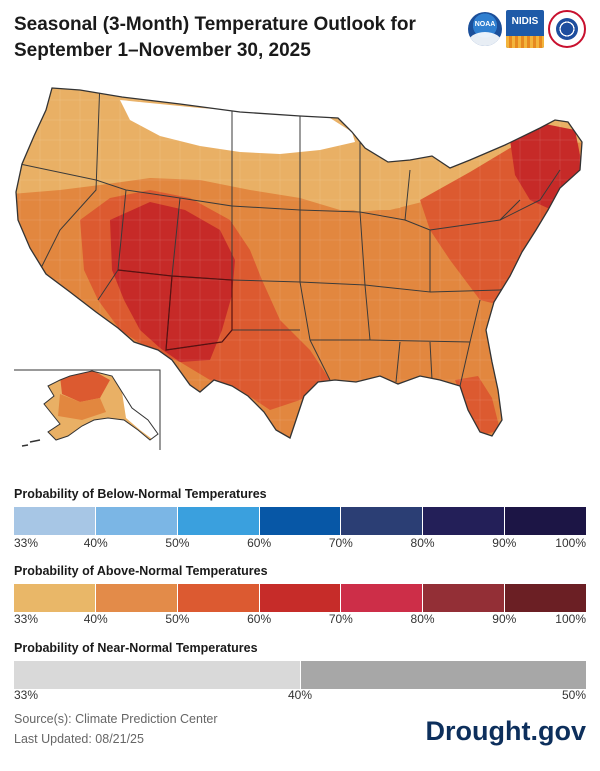  Describe the element at coordinates (95, 619) in the screenshot. I see `above-tick-label: 40%` at that location.